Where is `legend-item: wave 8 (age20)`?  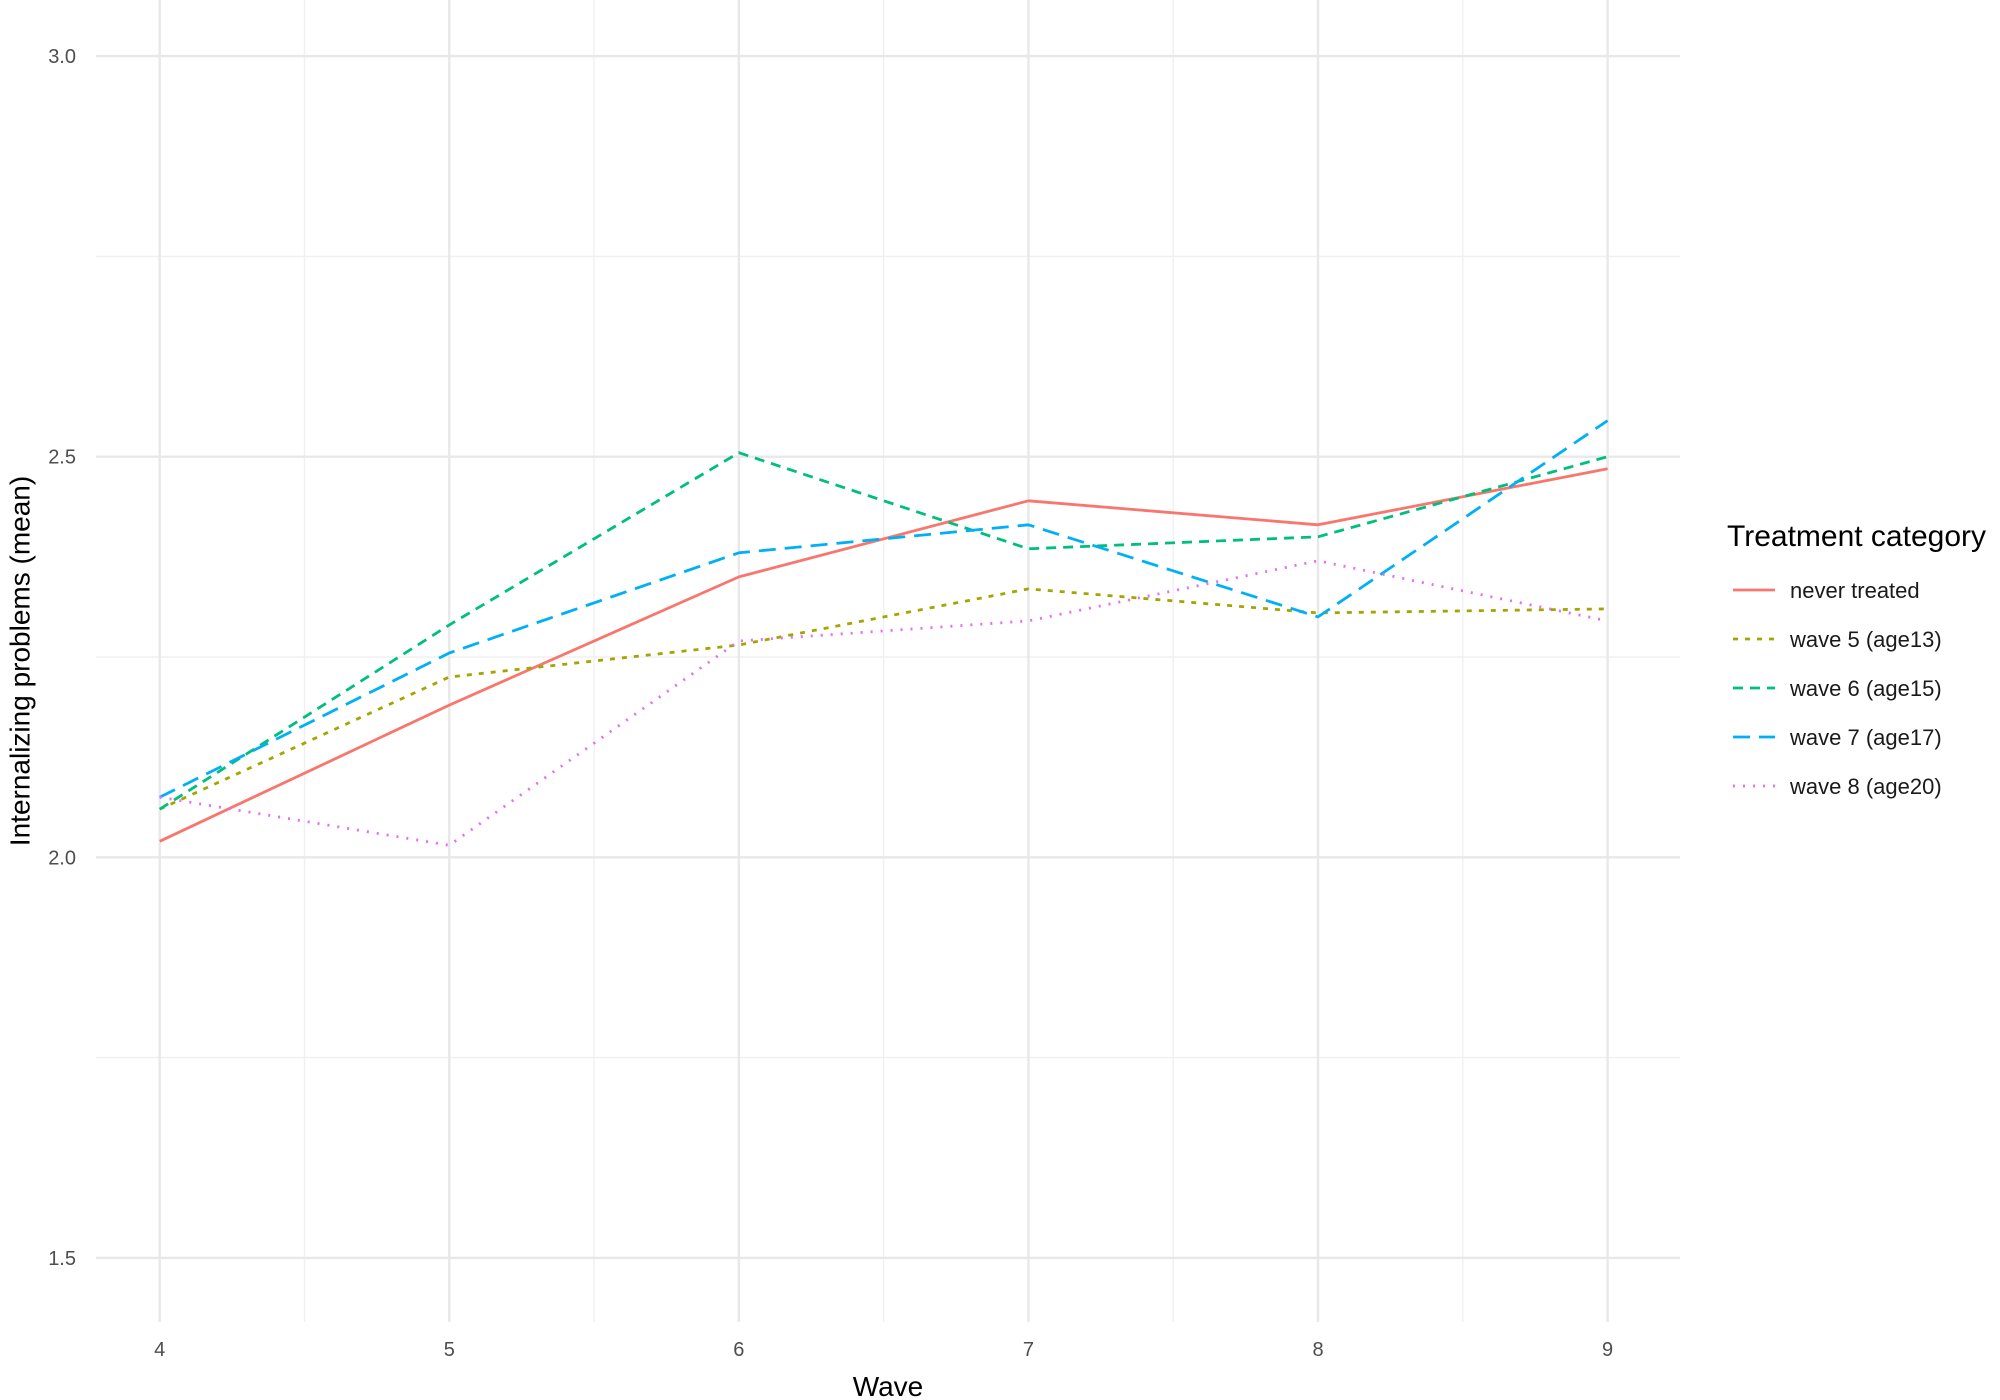
legend-item: wave 8 (age20) is located at coordinates (1837, 786).